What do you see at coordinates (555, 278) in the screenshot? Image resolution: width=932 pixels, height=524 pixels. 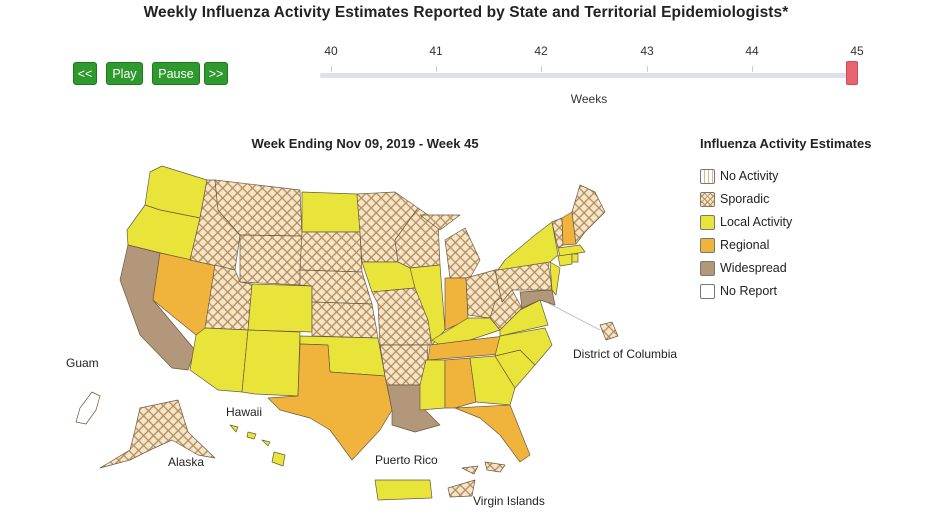 I see `state-new-jersey` at bounding box center [555, 278].